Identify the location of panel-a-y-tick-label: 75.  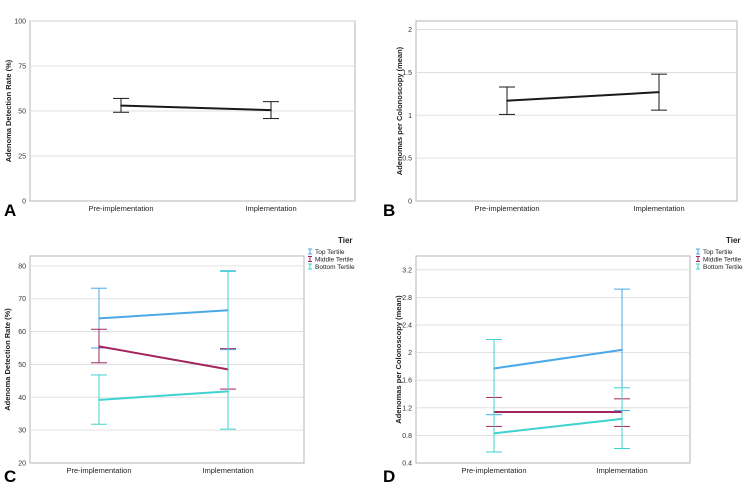
(22, 67).